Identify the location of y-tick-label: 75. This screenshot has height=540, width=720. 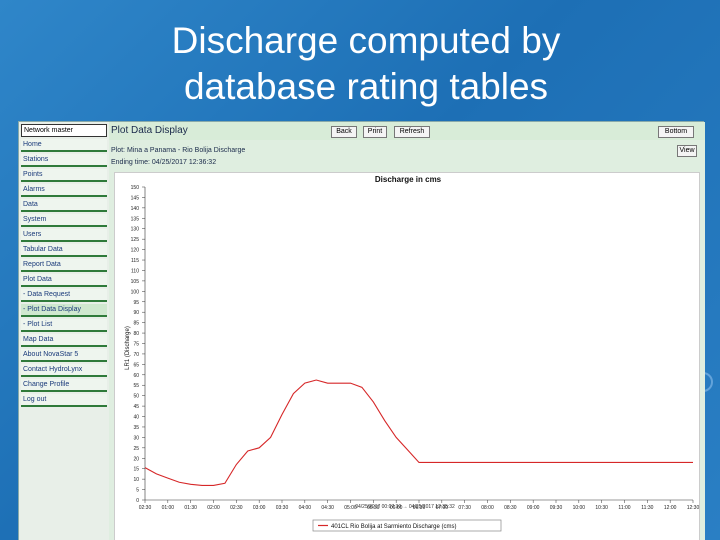
(136, 345).